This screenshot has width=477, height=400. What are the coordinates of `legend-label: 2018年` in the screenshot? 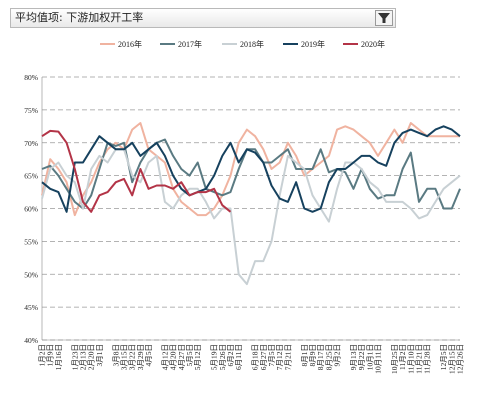 It's located at (252, 44).